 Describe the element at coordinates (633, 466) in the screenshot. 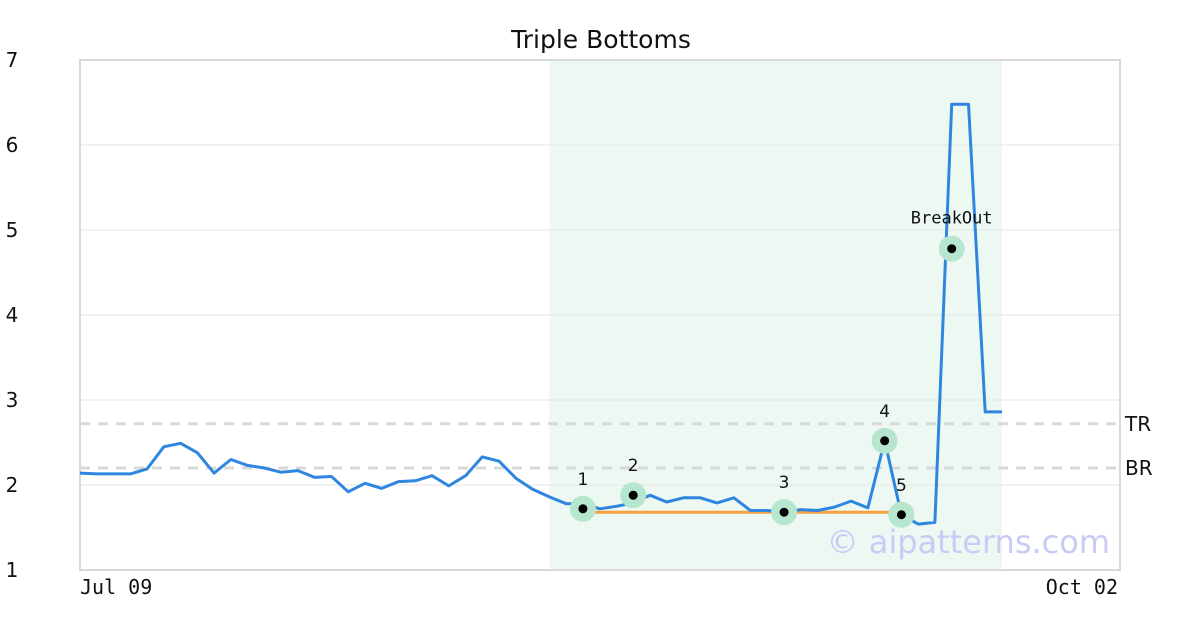

I see `point-2-label: 2` at that location.